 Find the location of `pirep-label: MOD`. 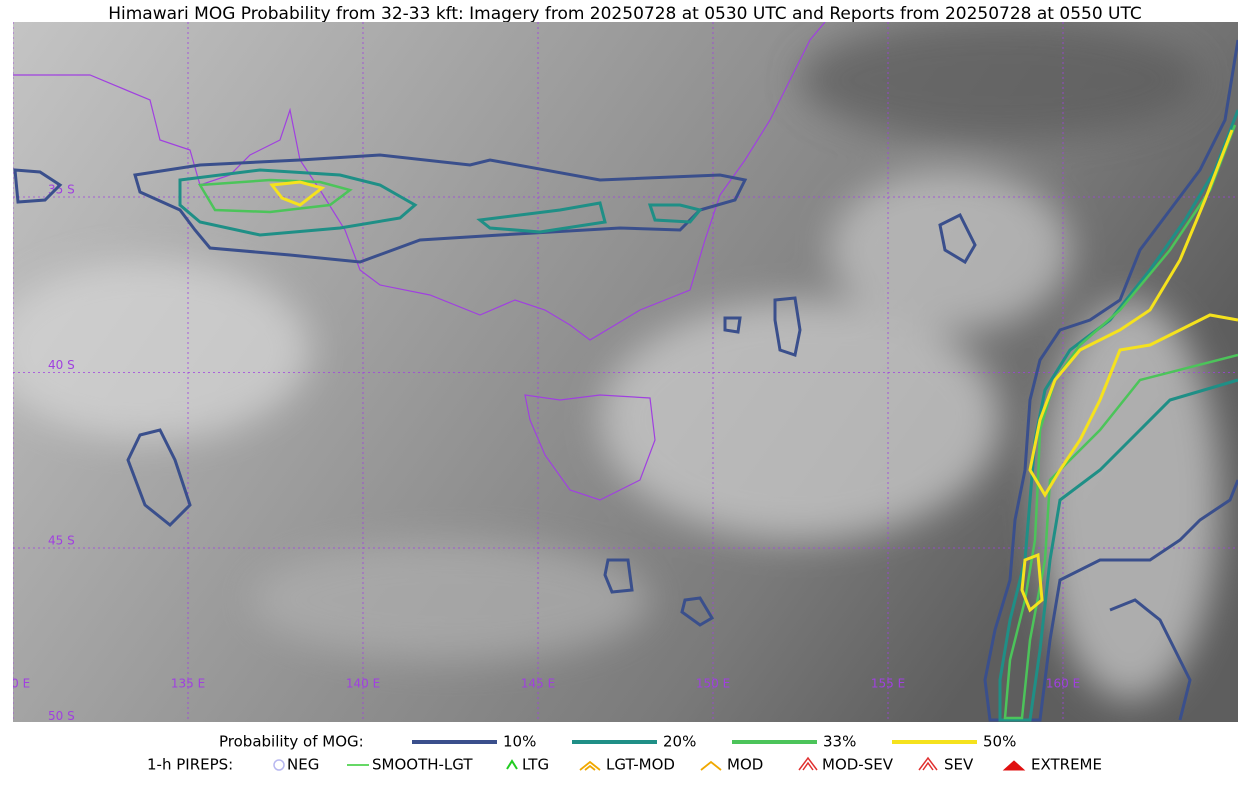

pirep-label: MOD is located at coordinates (745, 765).